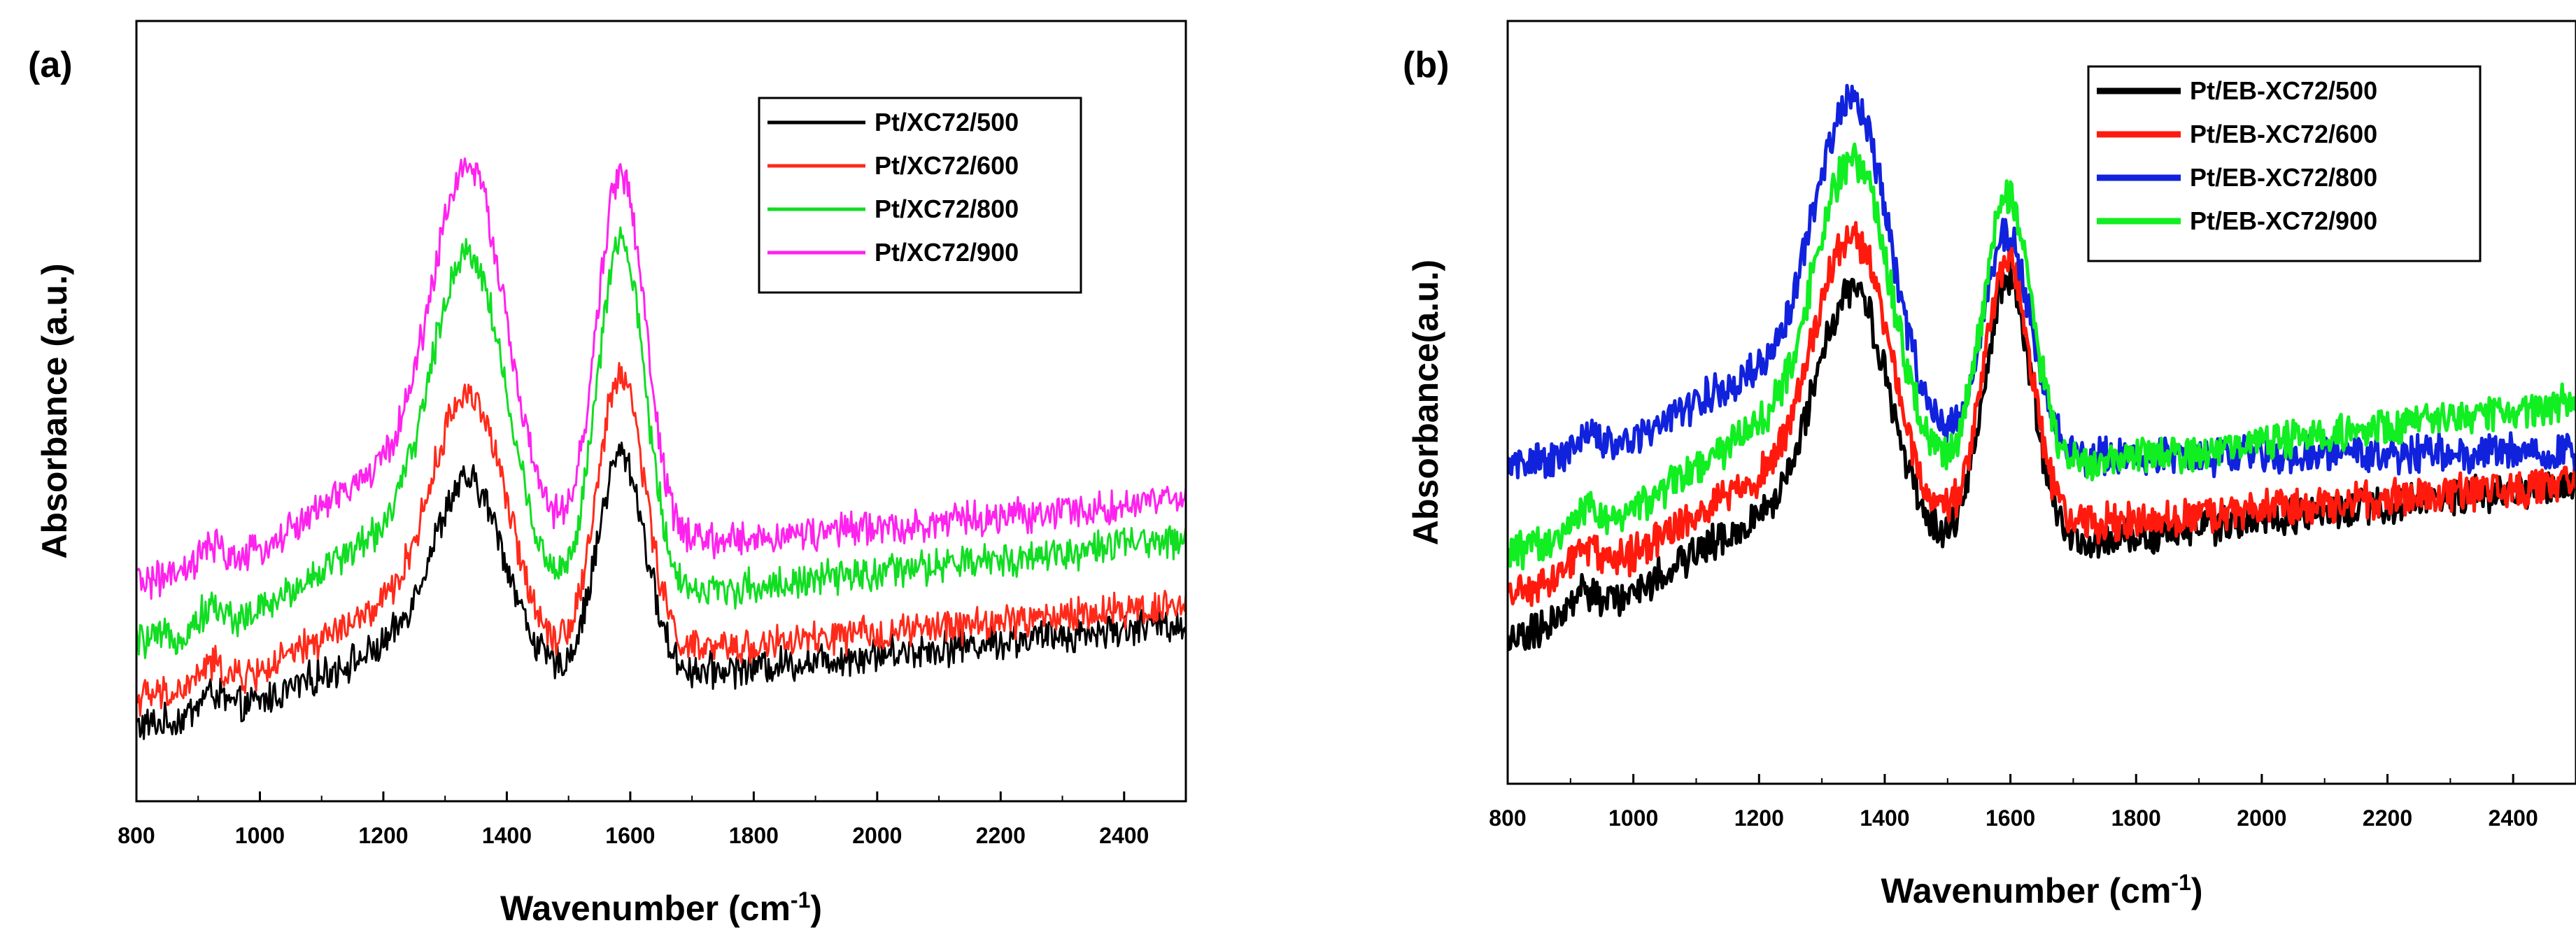  I want to click on legend-label: Pt/XC72/600, so click(947, 165).